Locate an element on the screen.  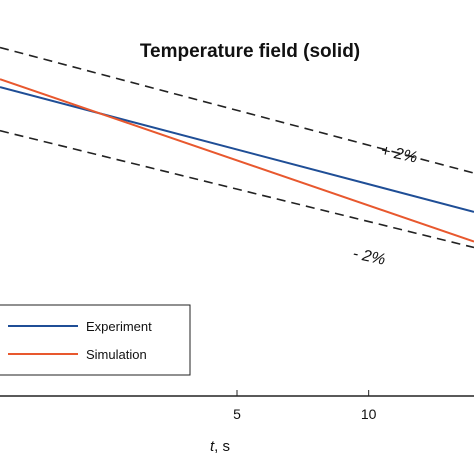
x-tick-label-5: 5 is located at coordinates (237, 414).